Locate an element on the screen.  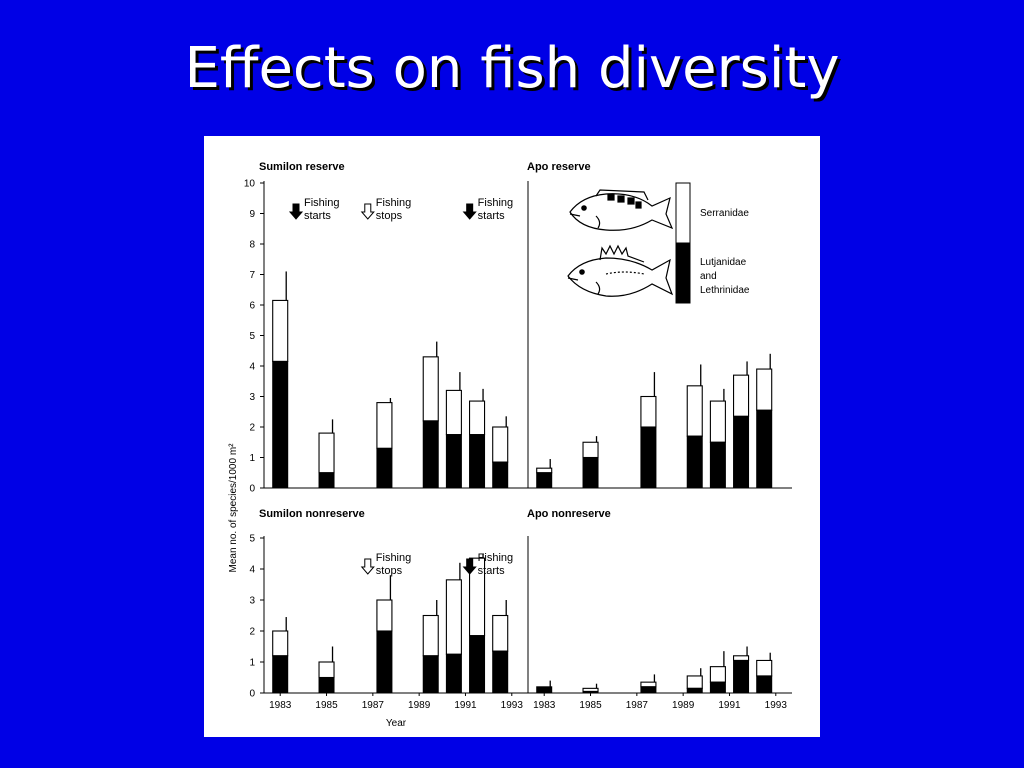
slide-title: Effects on fish diversity is located at coordinates (512, 68).